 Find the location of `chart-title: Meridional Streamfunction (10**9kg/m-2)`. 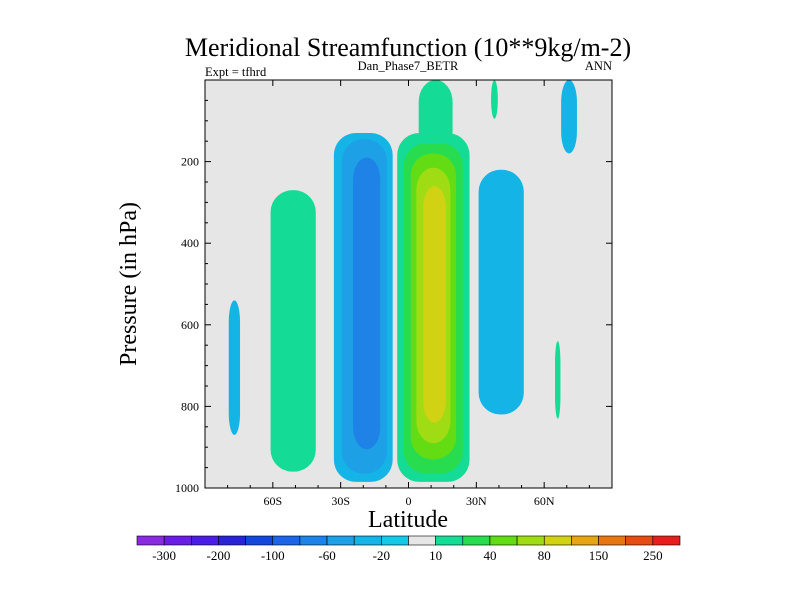

chart-title: Meridional Streamfunction (10**9kg/m-2) is located at coordinates (408, 47).